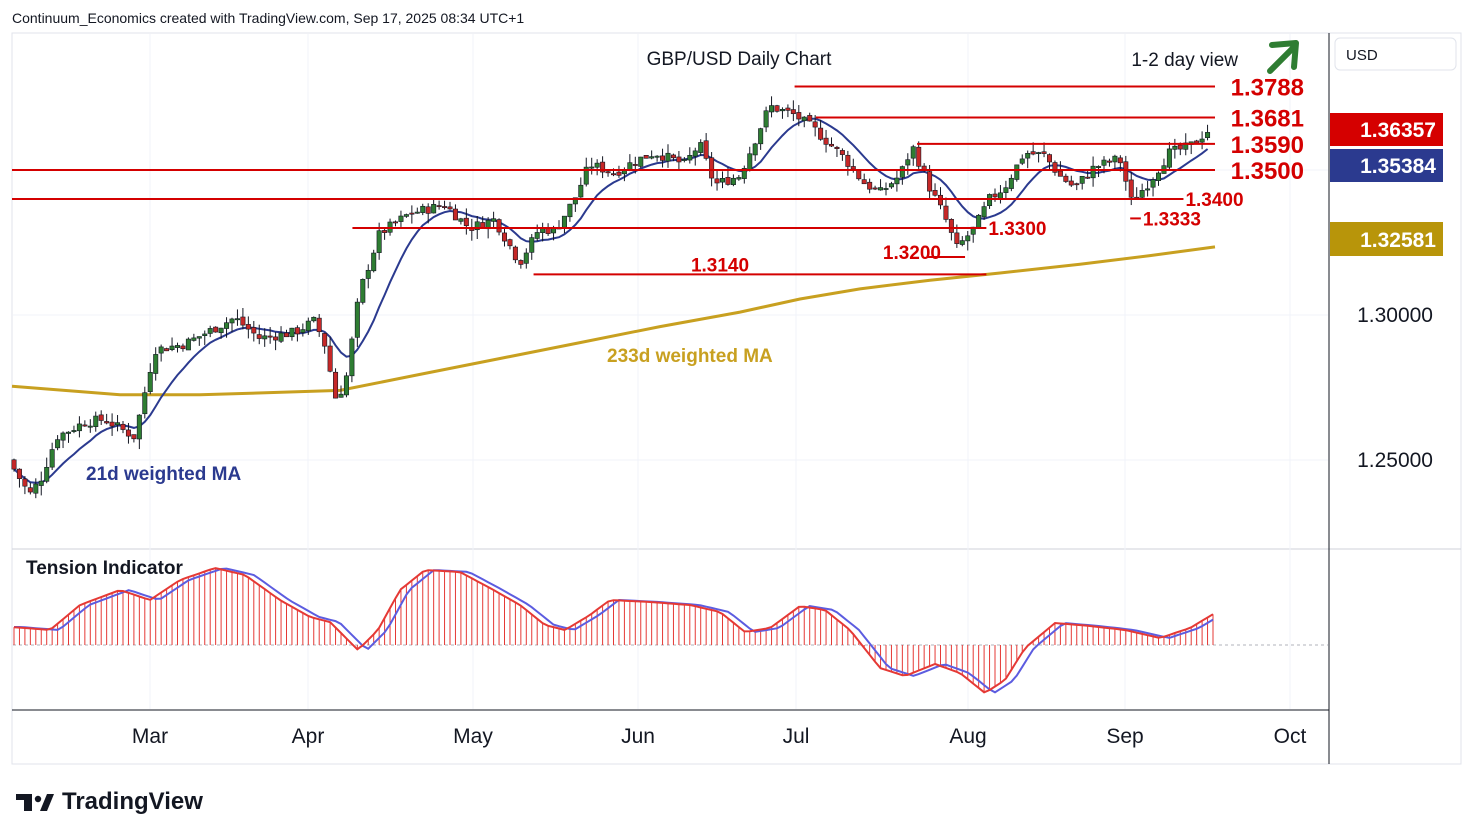  I want to click on tension-indicator-pane, so click(670, 630).